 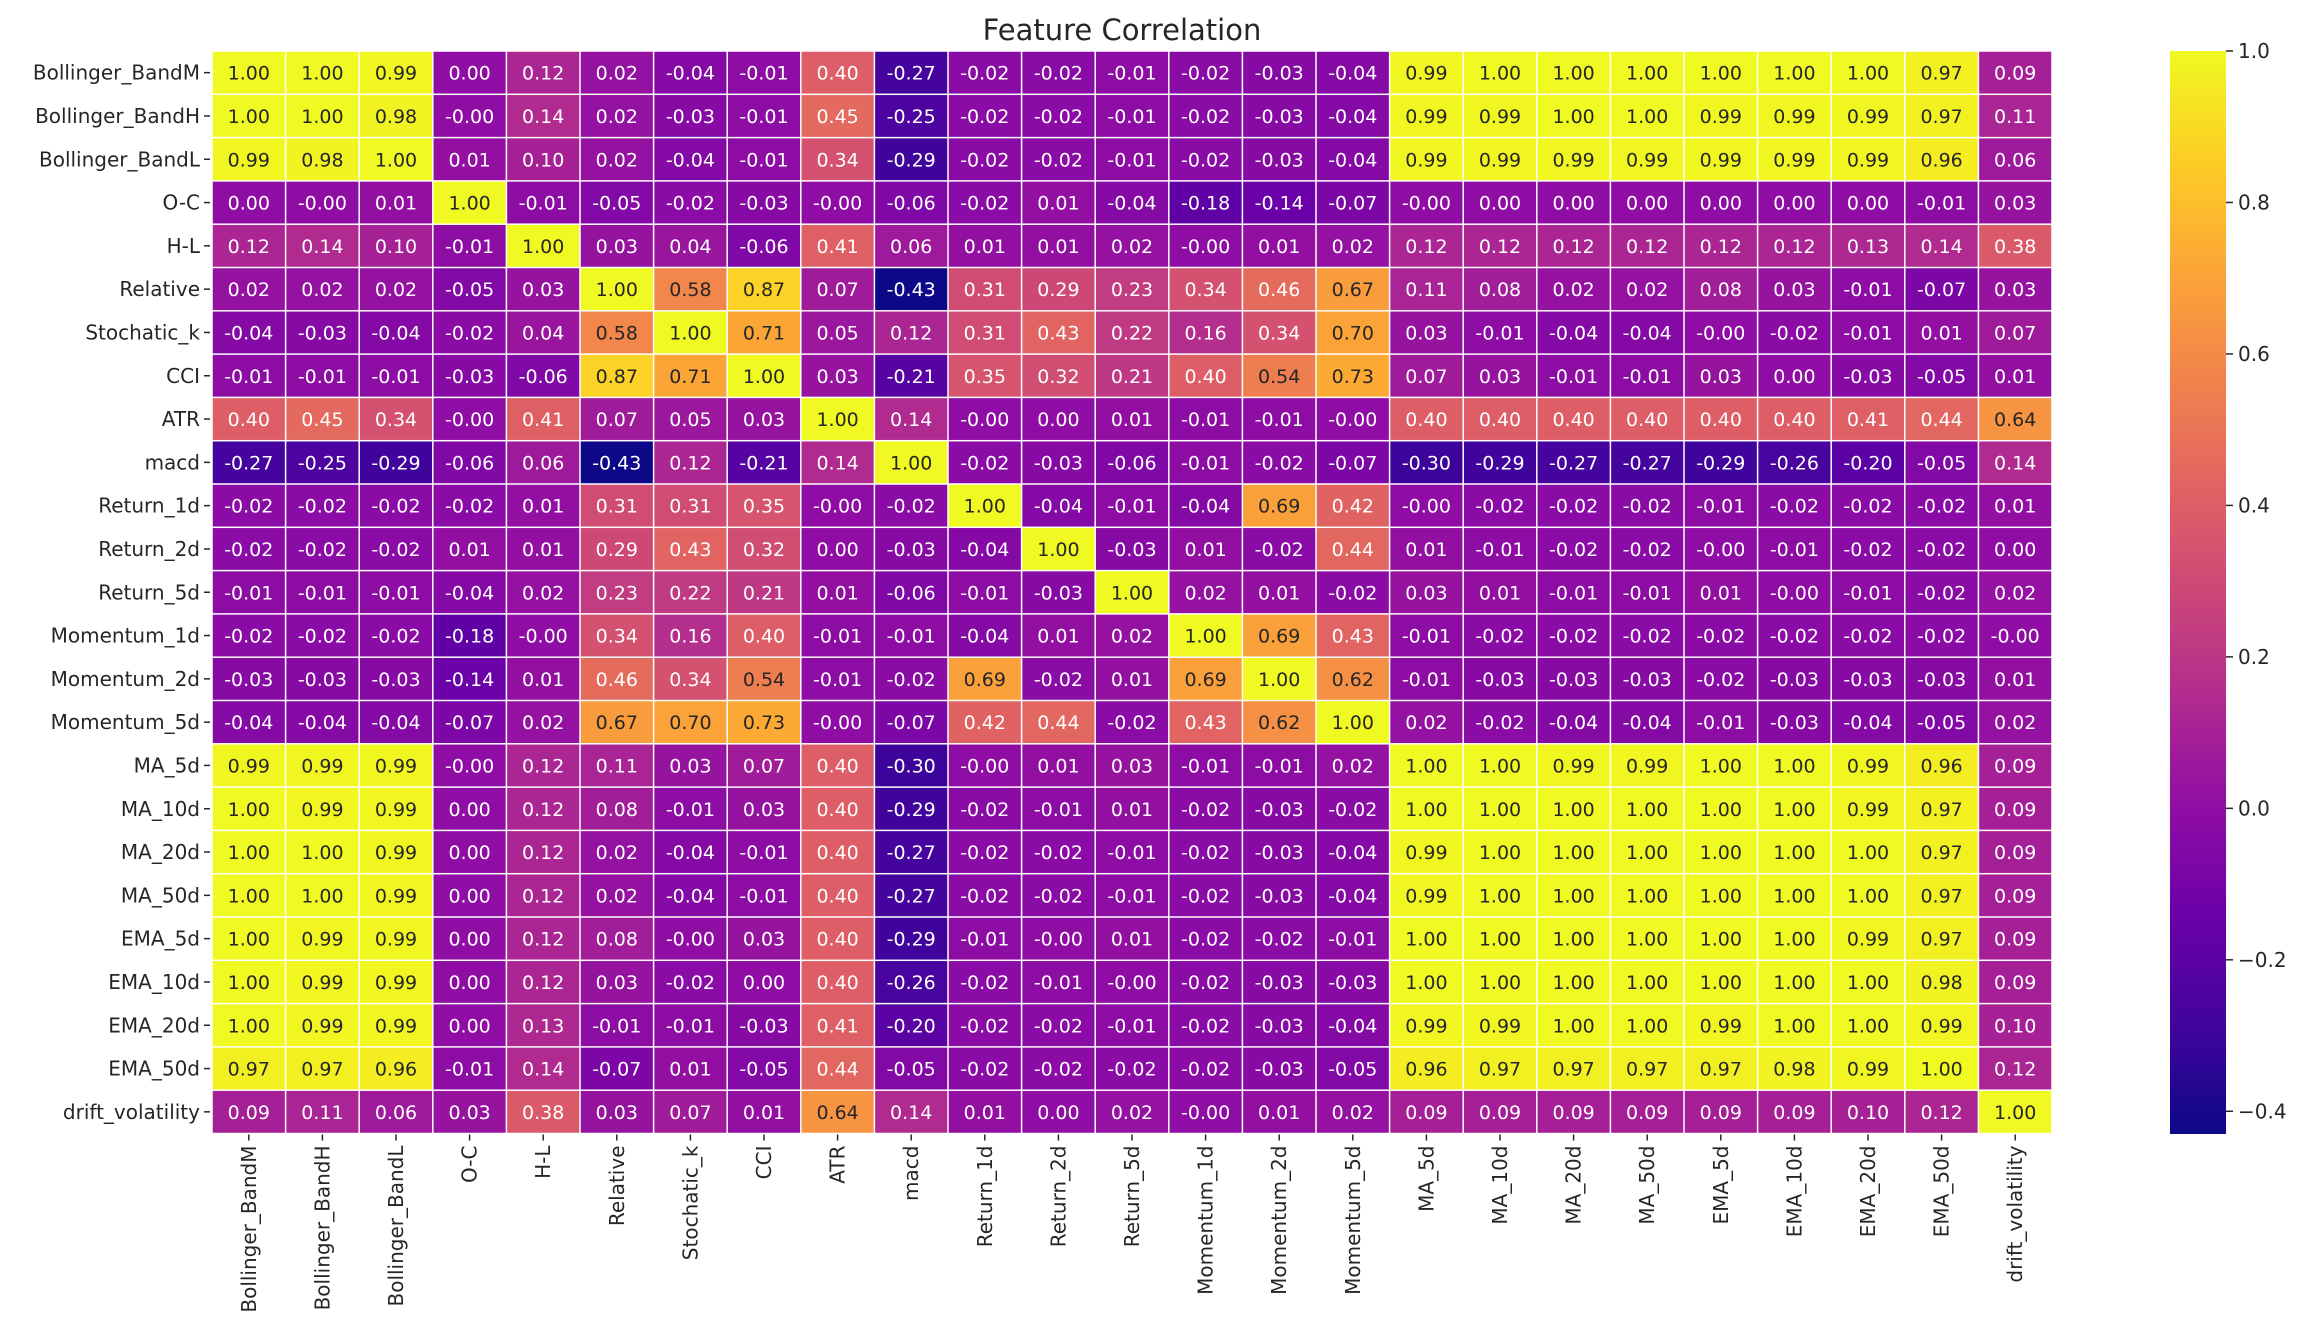 What do you see at coordinates (2254, 808) in the screenshot?
I see `colorbar-tick-label: 0.0` at bounding box center [2254, 808].